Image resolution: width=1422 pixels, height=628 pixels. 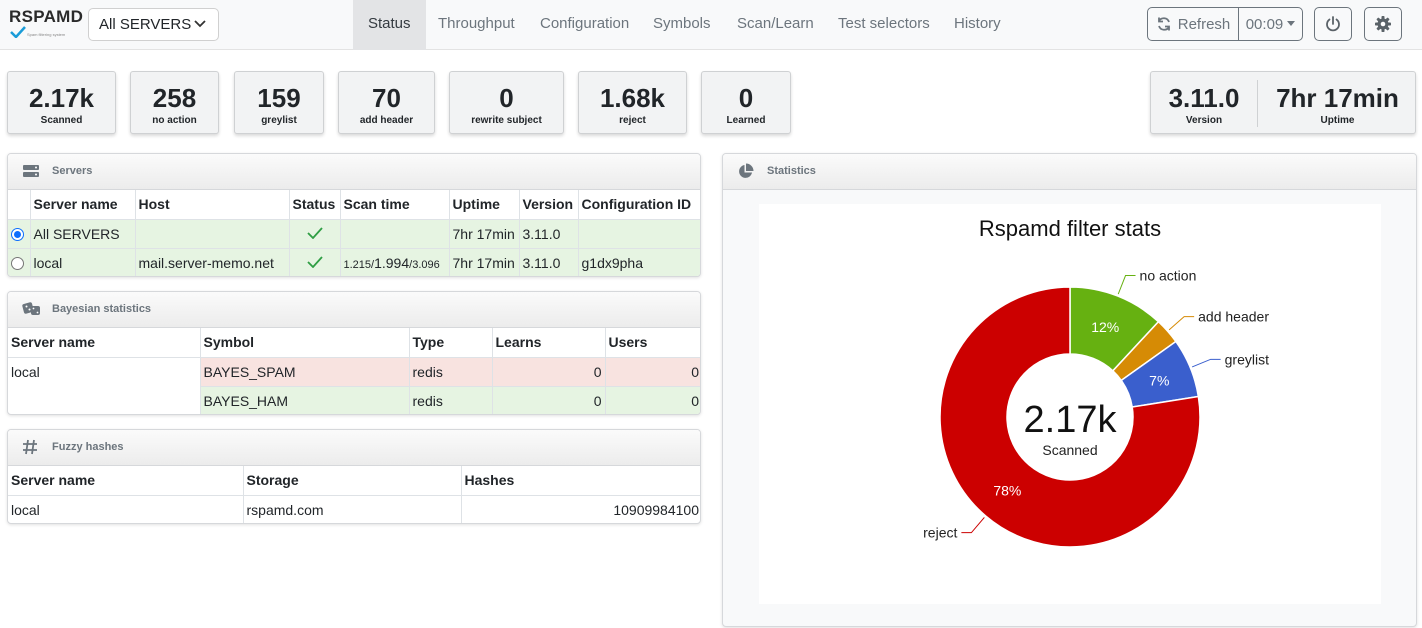 I want to click on settings-button, so click(x=1383, y=24).